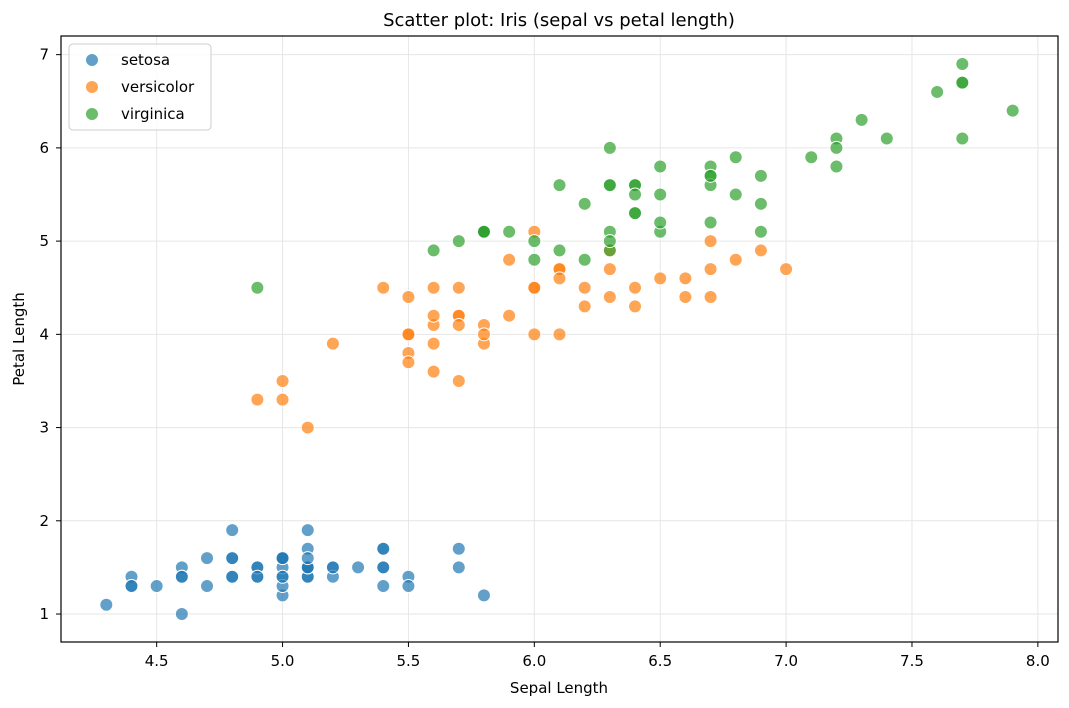 Image resolution: width=1069 pixels, height=708 pixels. Describe the element at coordinates (44, 428) in the screenshot. I see `y-tick-label: 3` at that location.